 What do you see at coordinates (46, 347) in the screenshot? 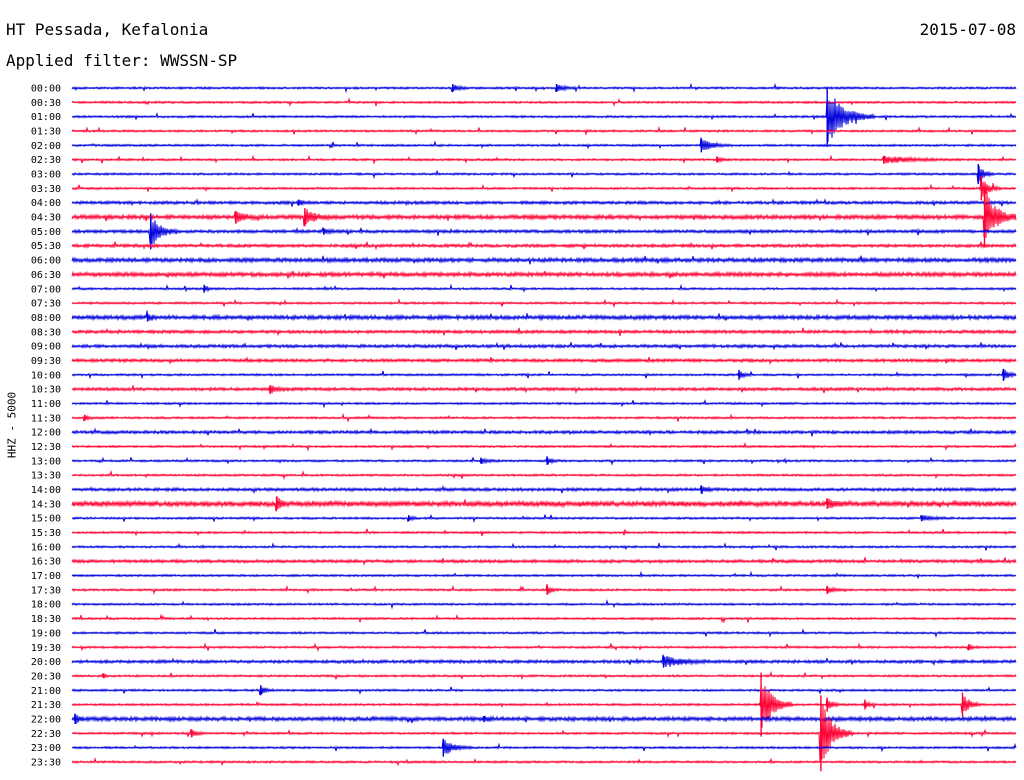
I see `time-label: 09:00` at bounding box center [46, 347].